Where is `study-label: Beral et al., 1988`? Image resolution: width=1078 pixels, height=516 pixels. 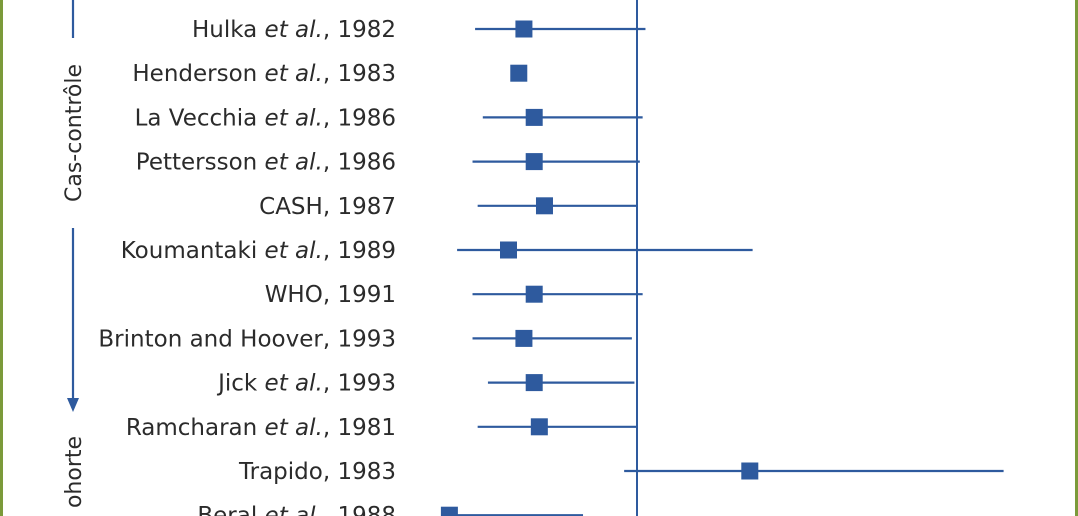 study-label: Beral et al., 1988 is located at coordinates (296, 509).